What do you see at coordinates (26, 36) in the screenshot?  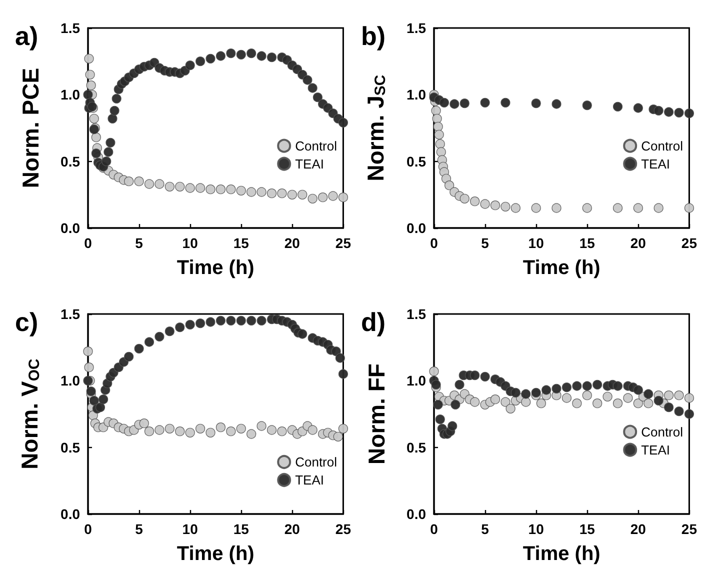 I see `chart-title: a)` at bounding box center [26, 36].